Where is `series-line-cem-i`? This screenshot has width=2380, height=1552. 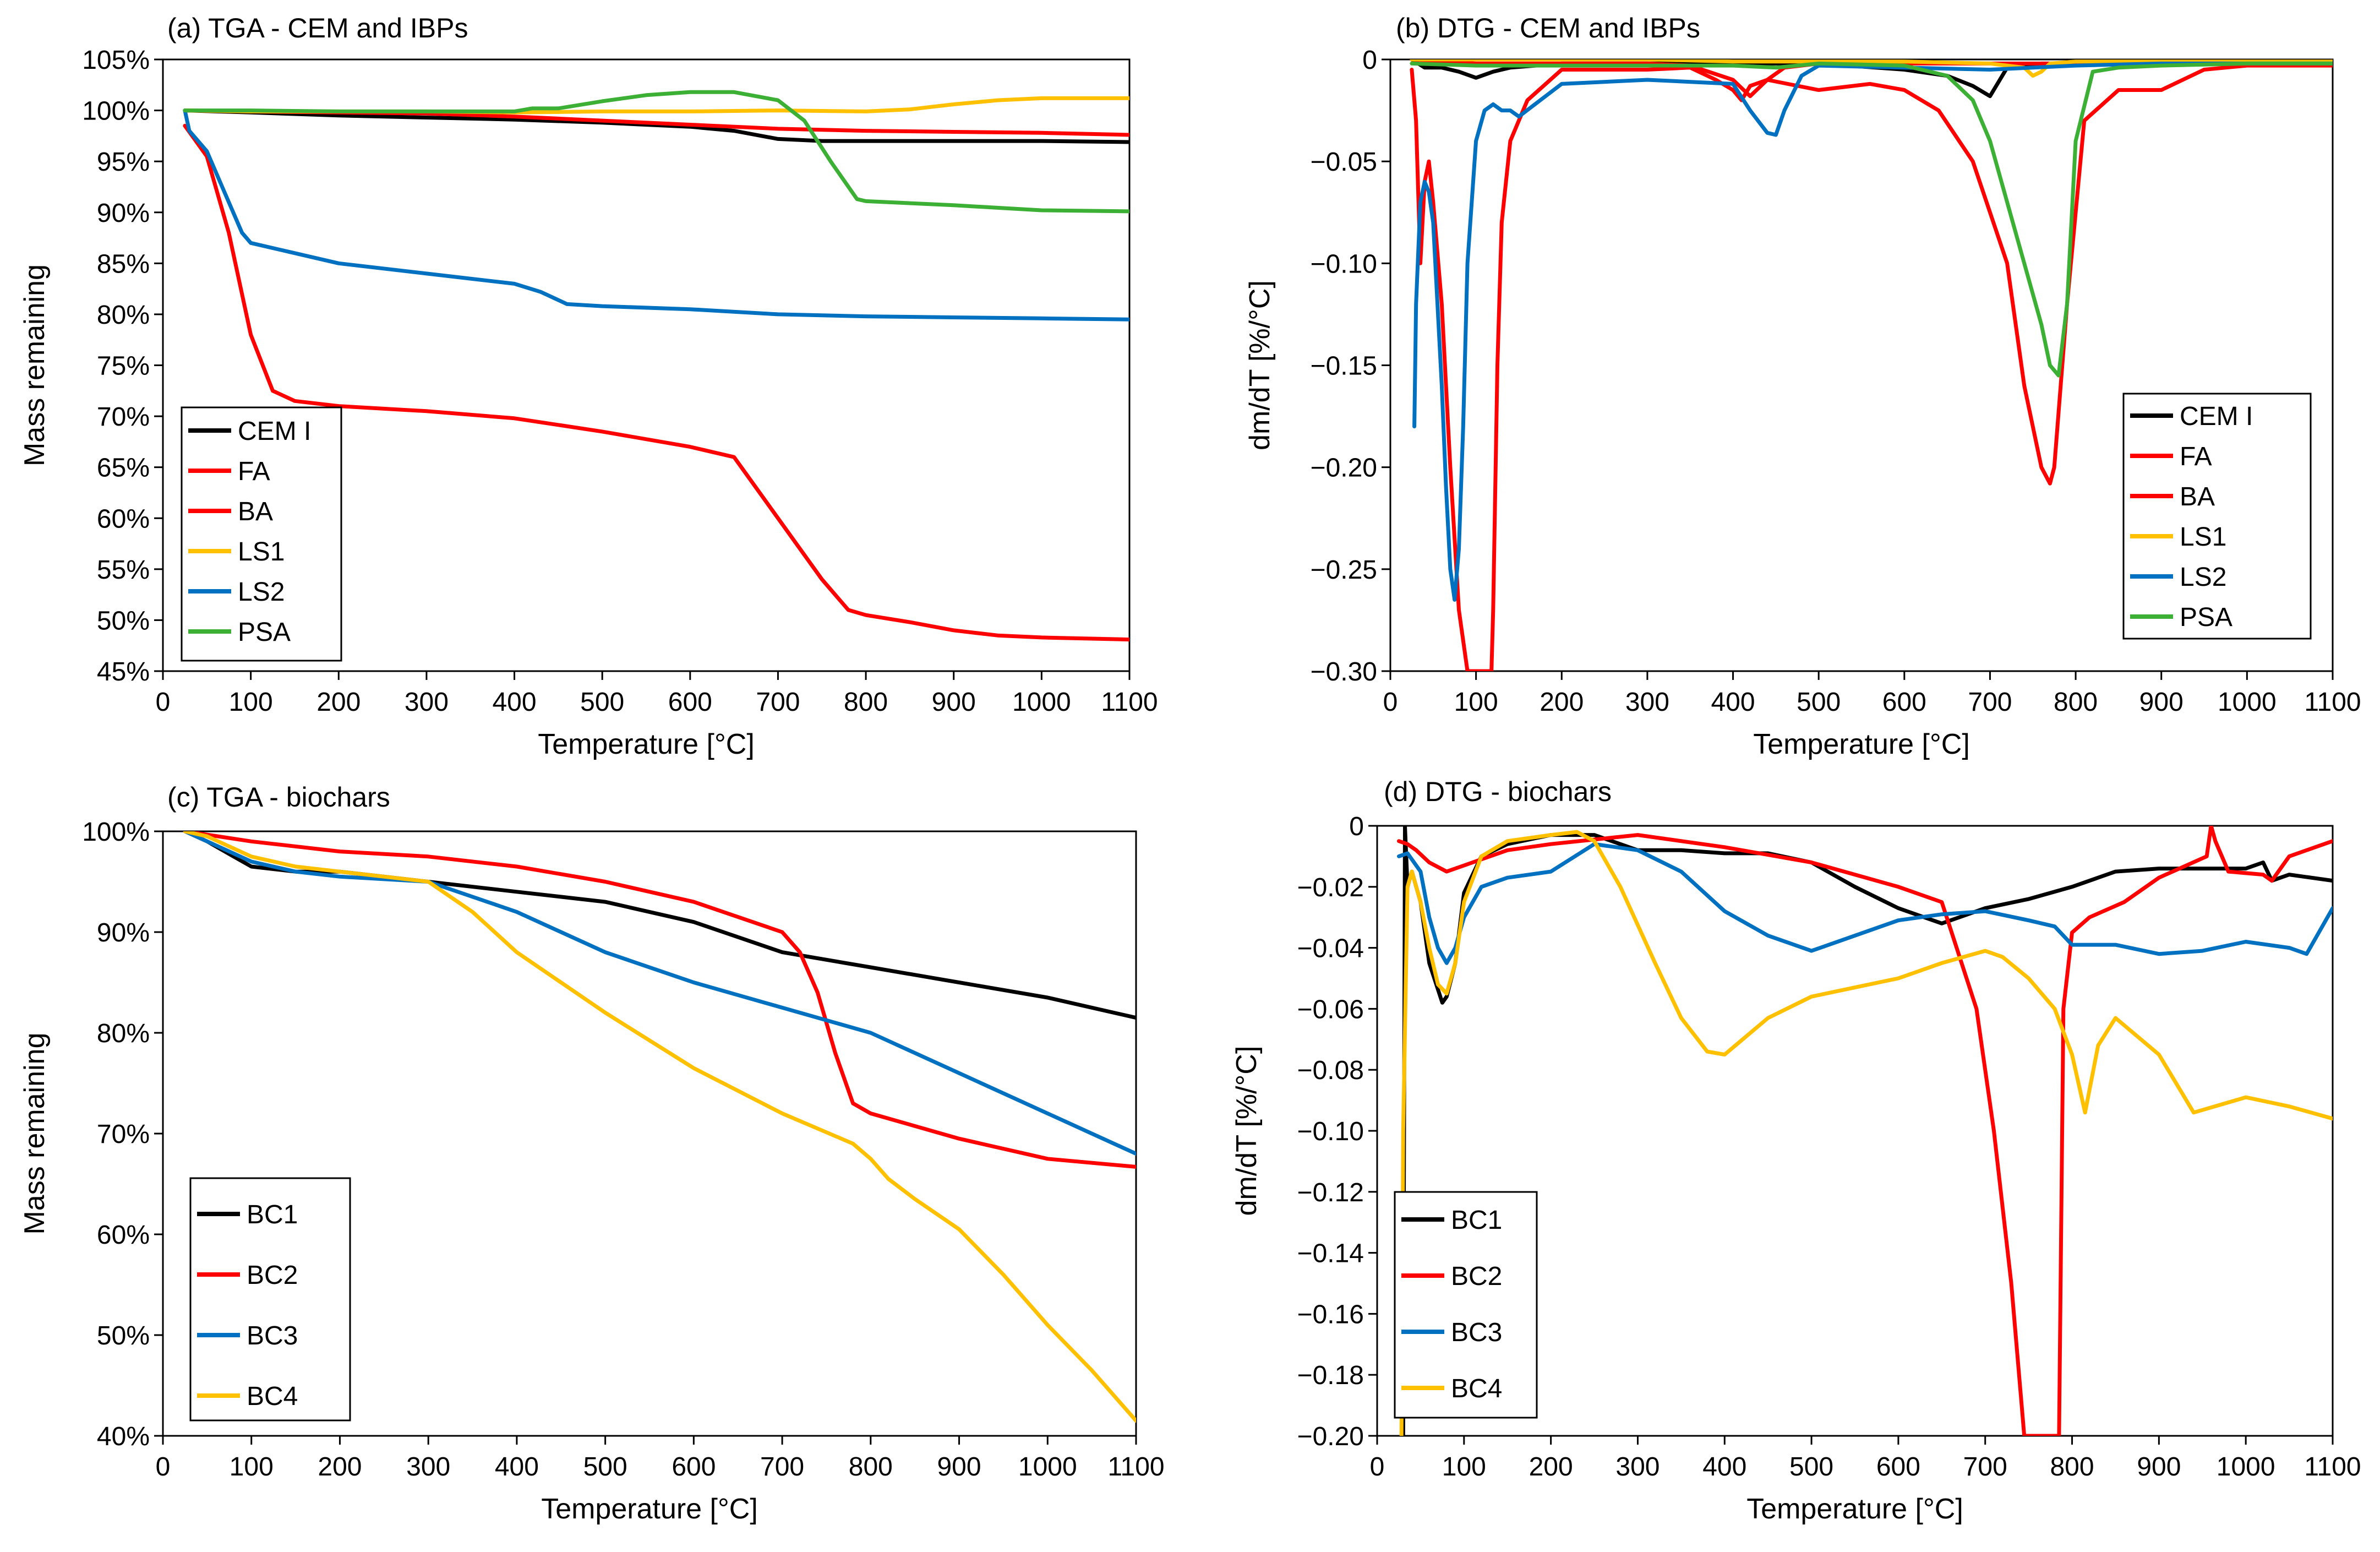
series-line-cem-i is located at coordinates (656, 126).